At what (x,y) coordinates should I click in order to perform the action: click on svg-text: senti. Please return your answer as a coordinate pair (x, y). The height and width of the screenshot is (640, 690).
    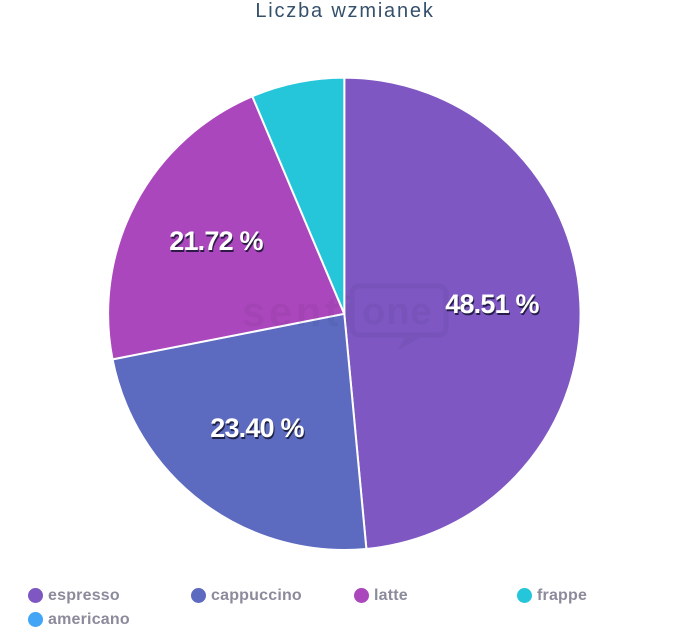
    Looking at the image, I should click on (300, 311).